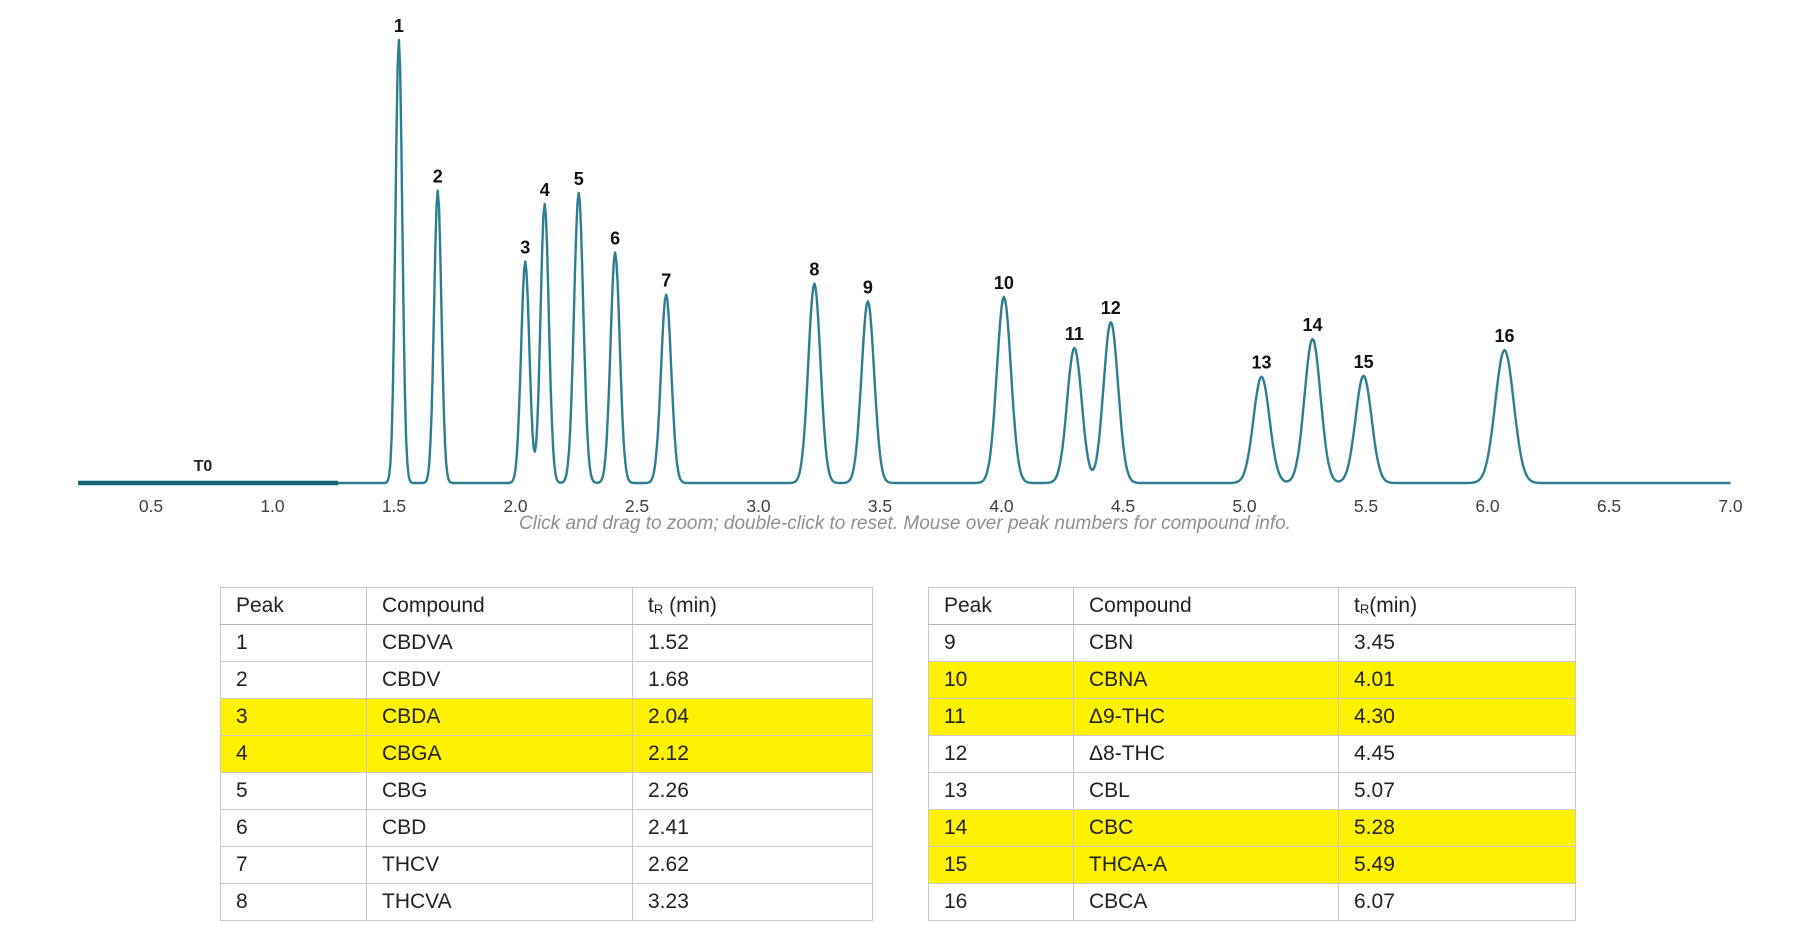  I want to click on table-row: 1 CBDVA 1.52, so click(546, 643).